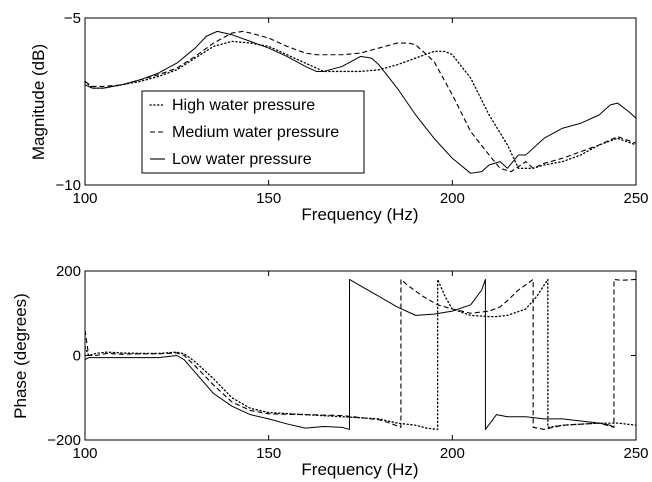 The image size is (652, 482). Describe the element at coordinates (68, 185) in the screenshot. I see `magnitude-y-tick-label: −10` at that location.